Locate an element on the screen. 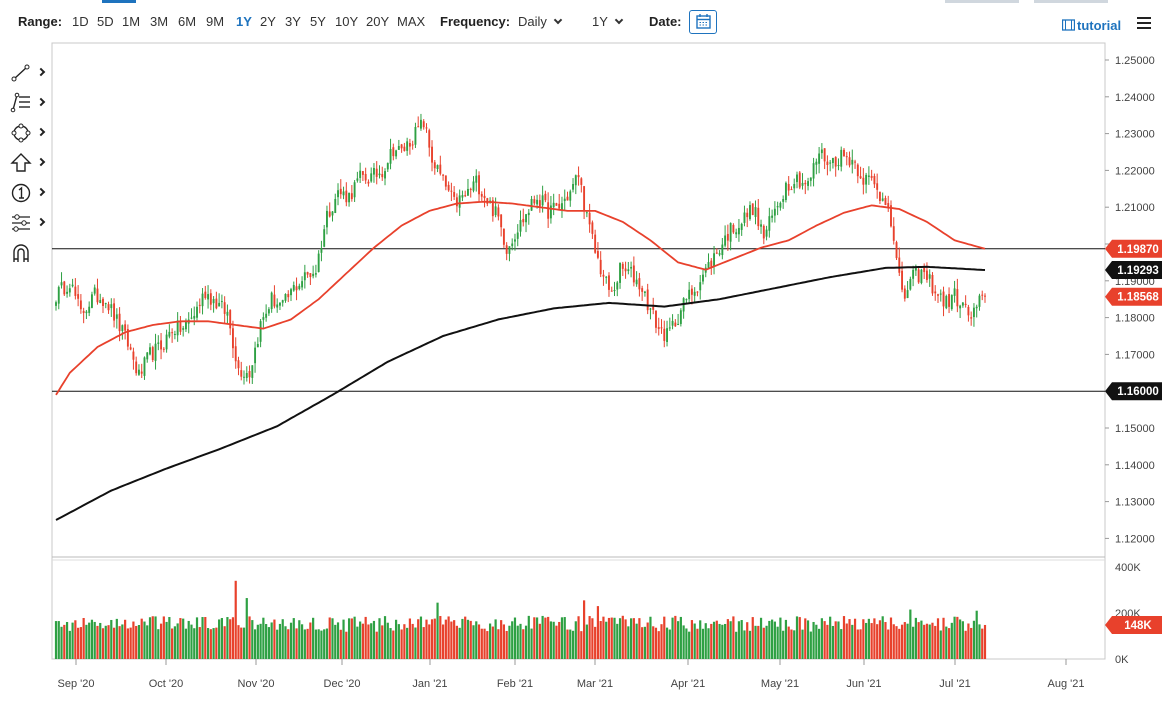  frequency-dropdown: Daily is located at coordinates (540, 21).